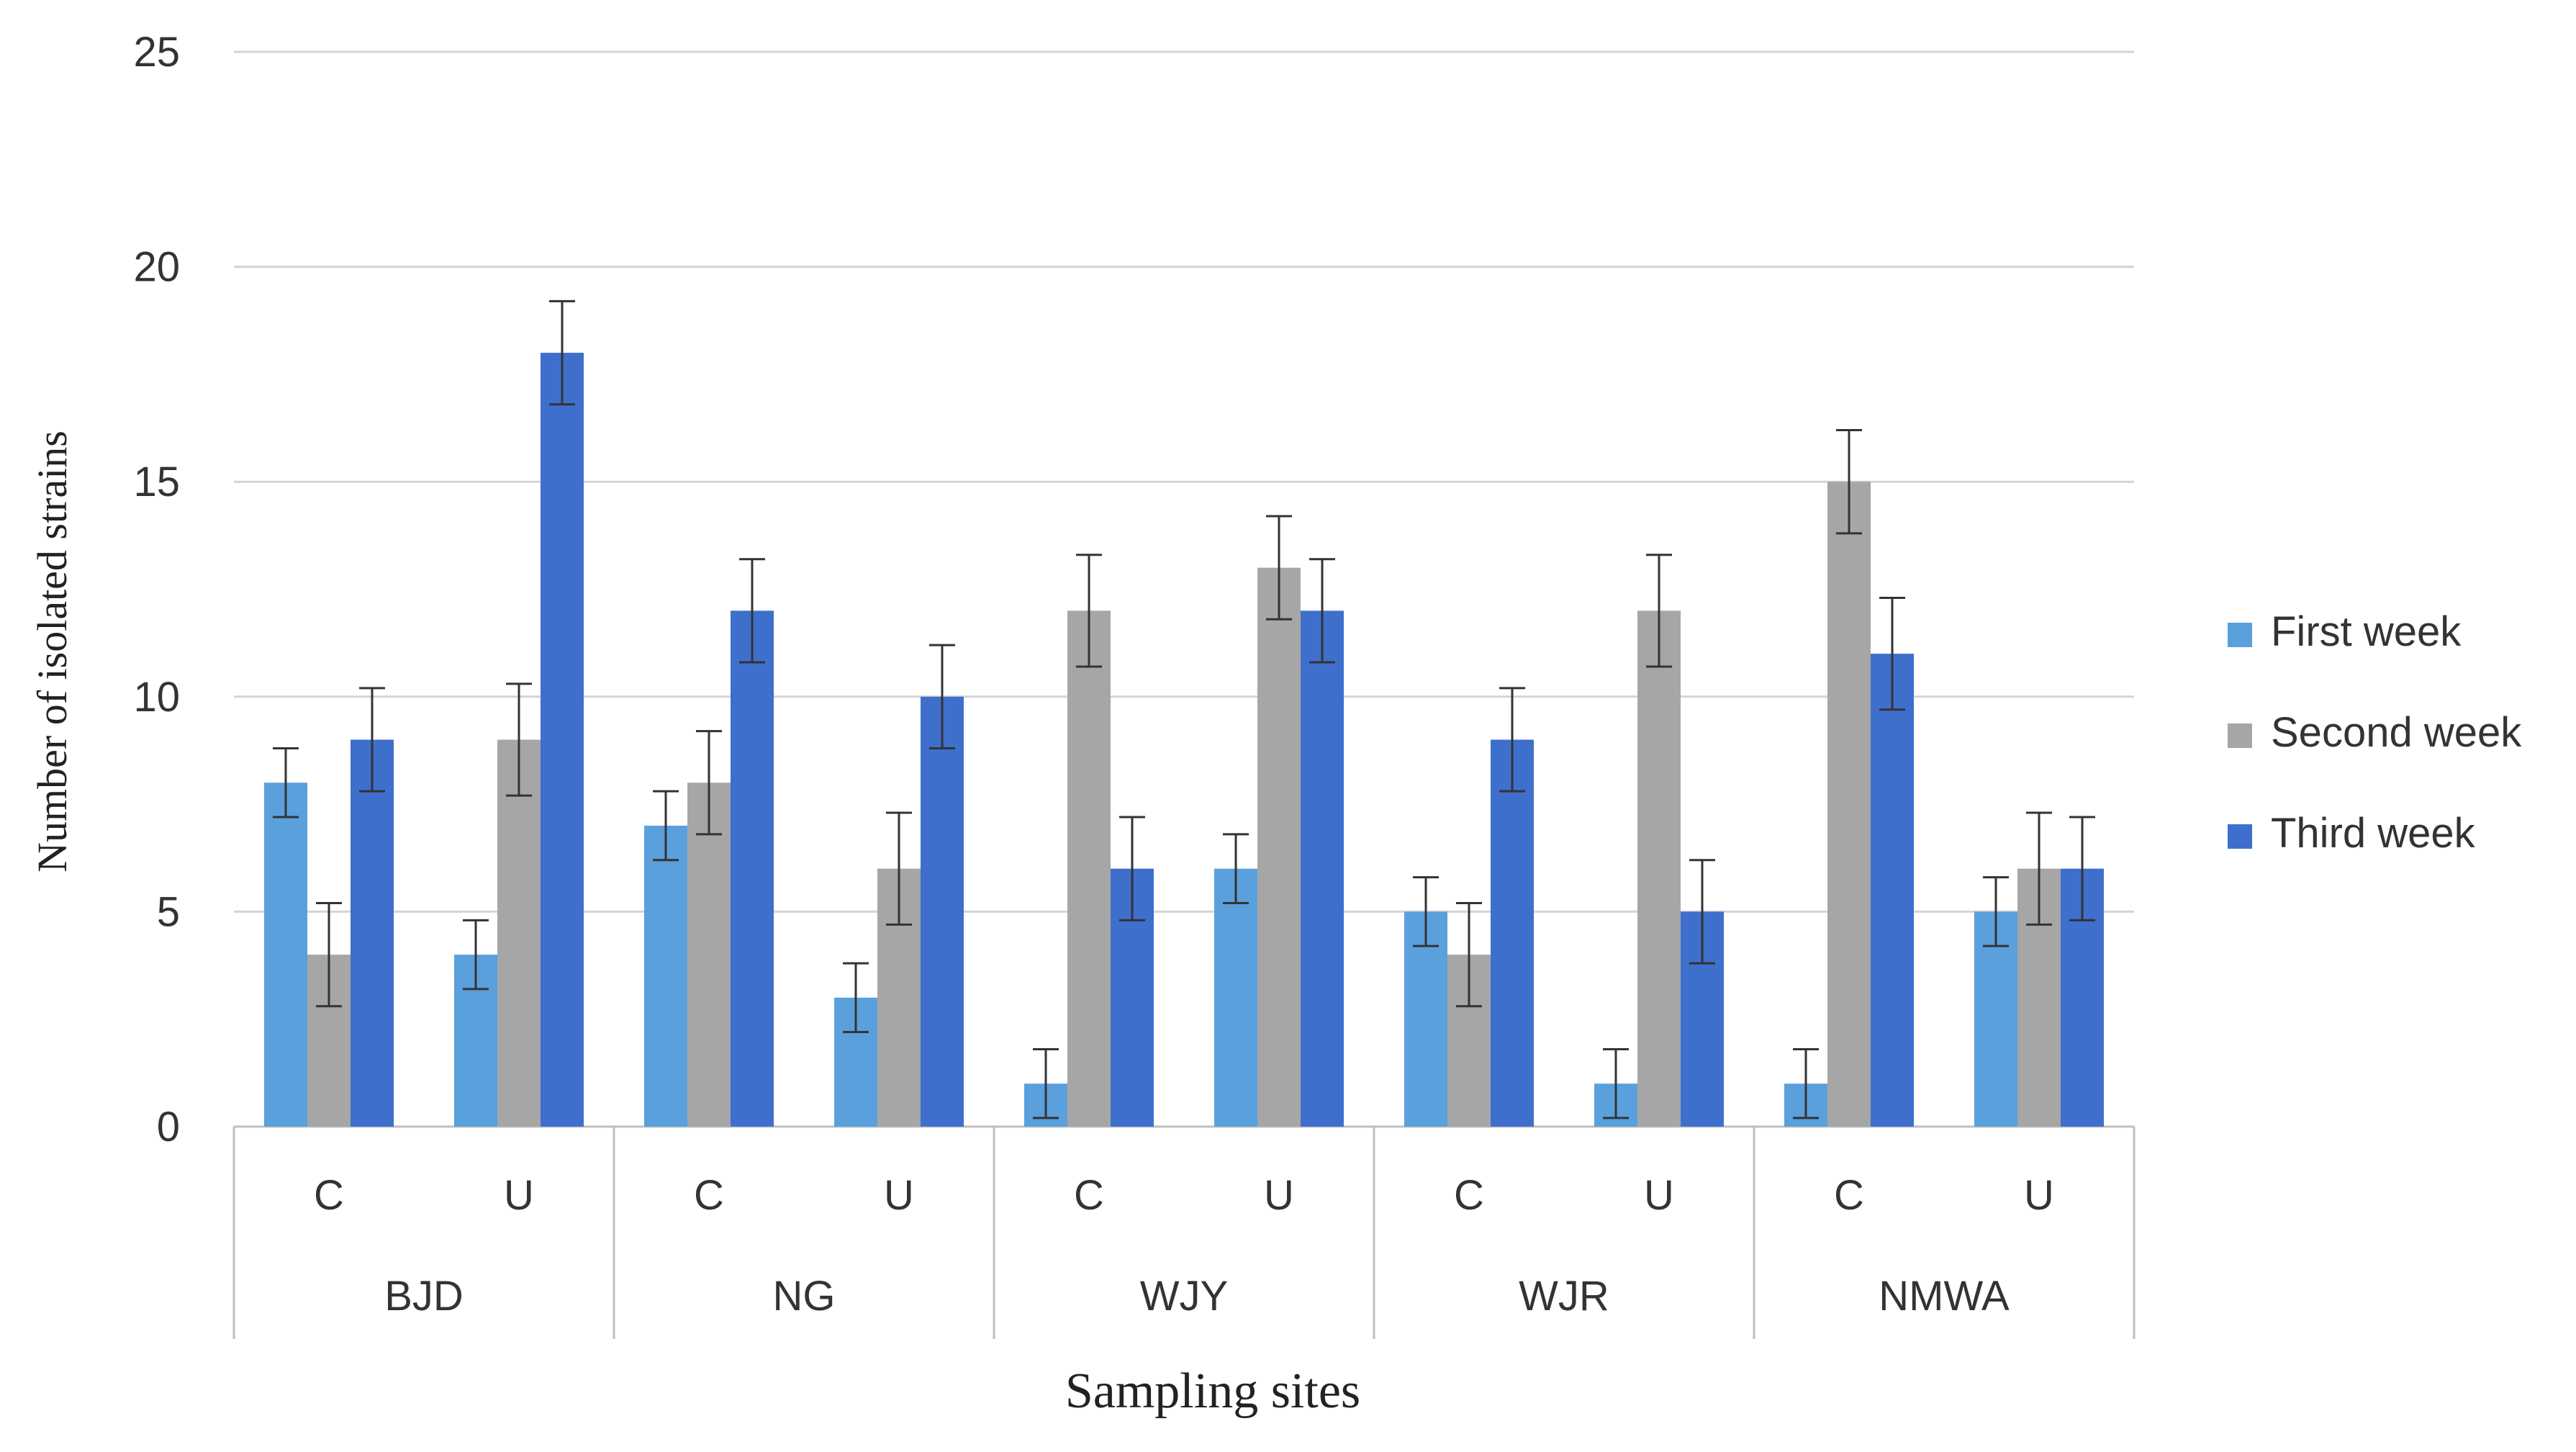 The width and height of the screenshot is (2576, 1452). What do you see at coordinates (942, 697) in the screenshot?
I see `error-bar-NG-U-third-week` at bounding box center [942, 697].